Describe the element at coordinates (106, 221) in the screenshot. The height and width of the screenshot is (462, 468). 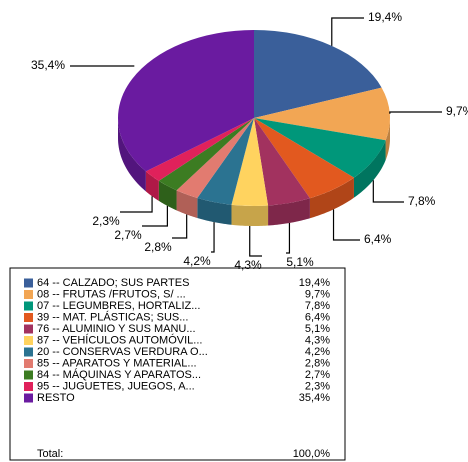
I see `data-label: 2,3%` at that location.